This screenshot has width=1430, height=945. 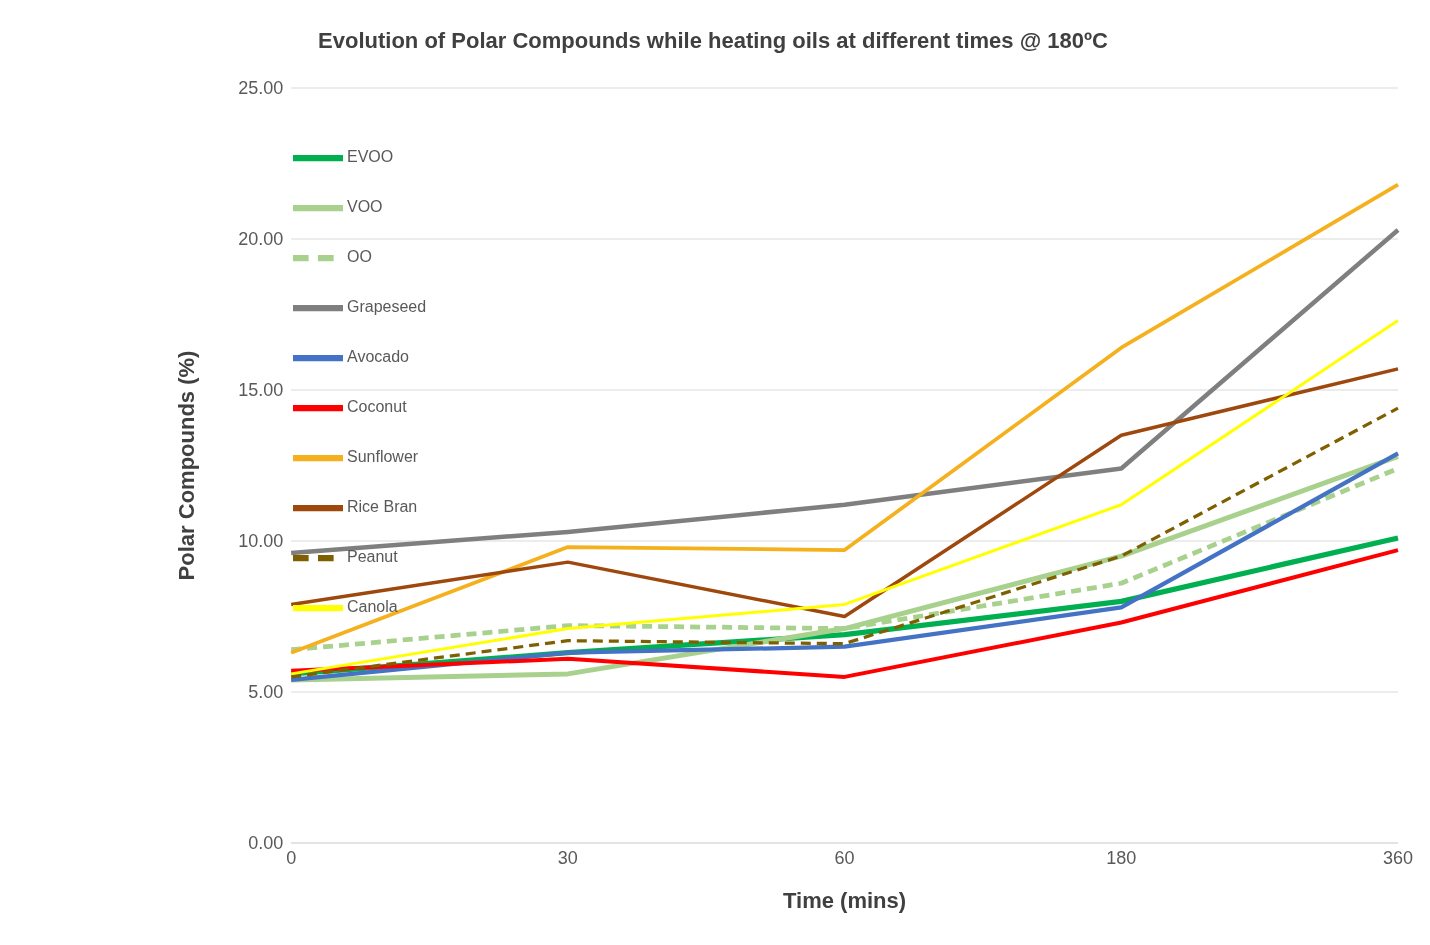 I want to click on x-axis-title: Time (mins), so click(x=845, y=900).